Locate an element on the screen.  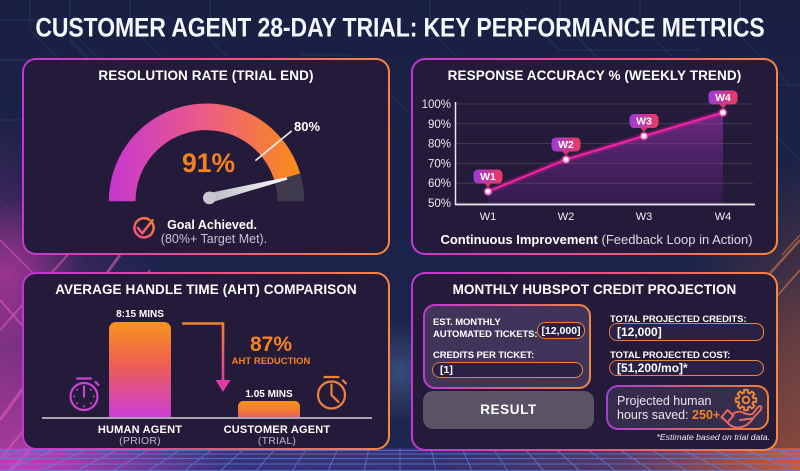
svg-text: 50% is located at coordinates (439, 204).